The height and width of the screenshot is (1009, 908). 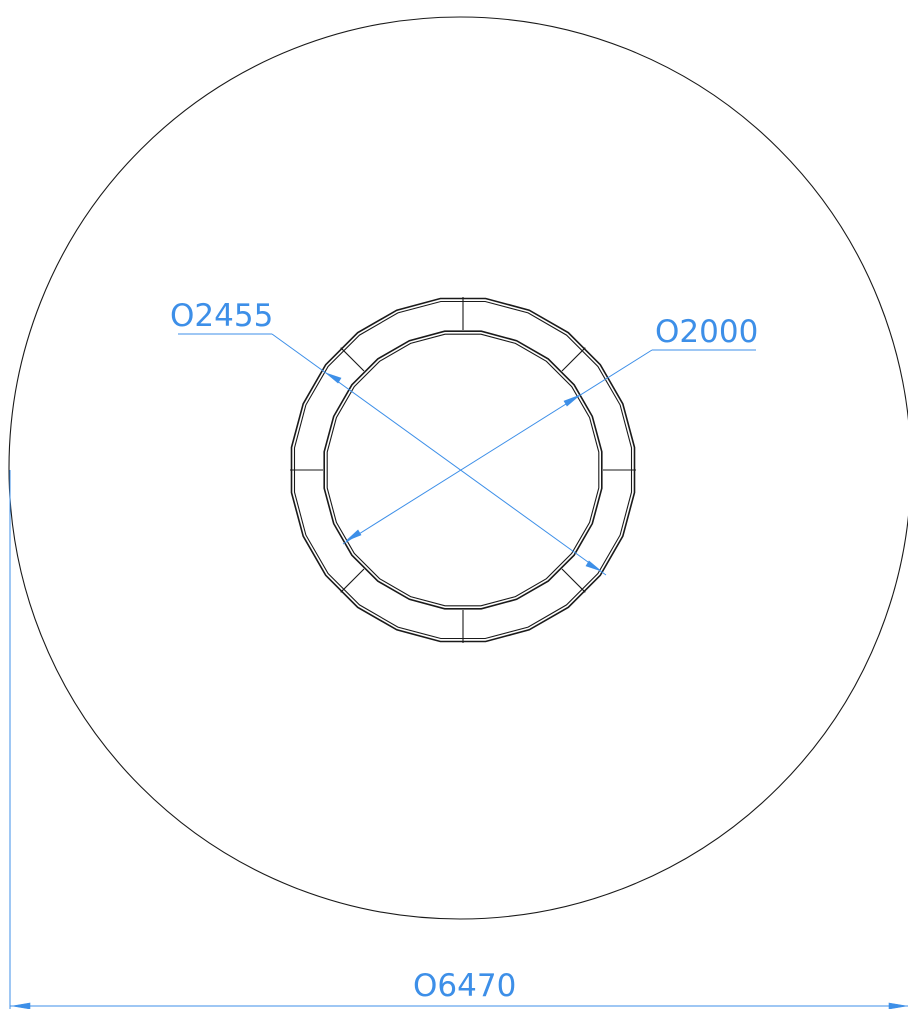 I want to click on dimension-line-o2000, so click(x=497, y=447).